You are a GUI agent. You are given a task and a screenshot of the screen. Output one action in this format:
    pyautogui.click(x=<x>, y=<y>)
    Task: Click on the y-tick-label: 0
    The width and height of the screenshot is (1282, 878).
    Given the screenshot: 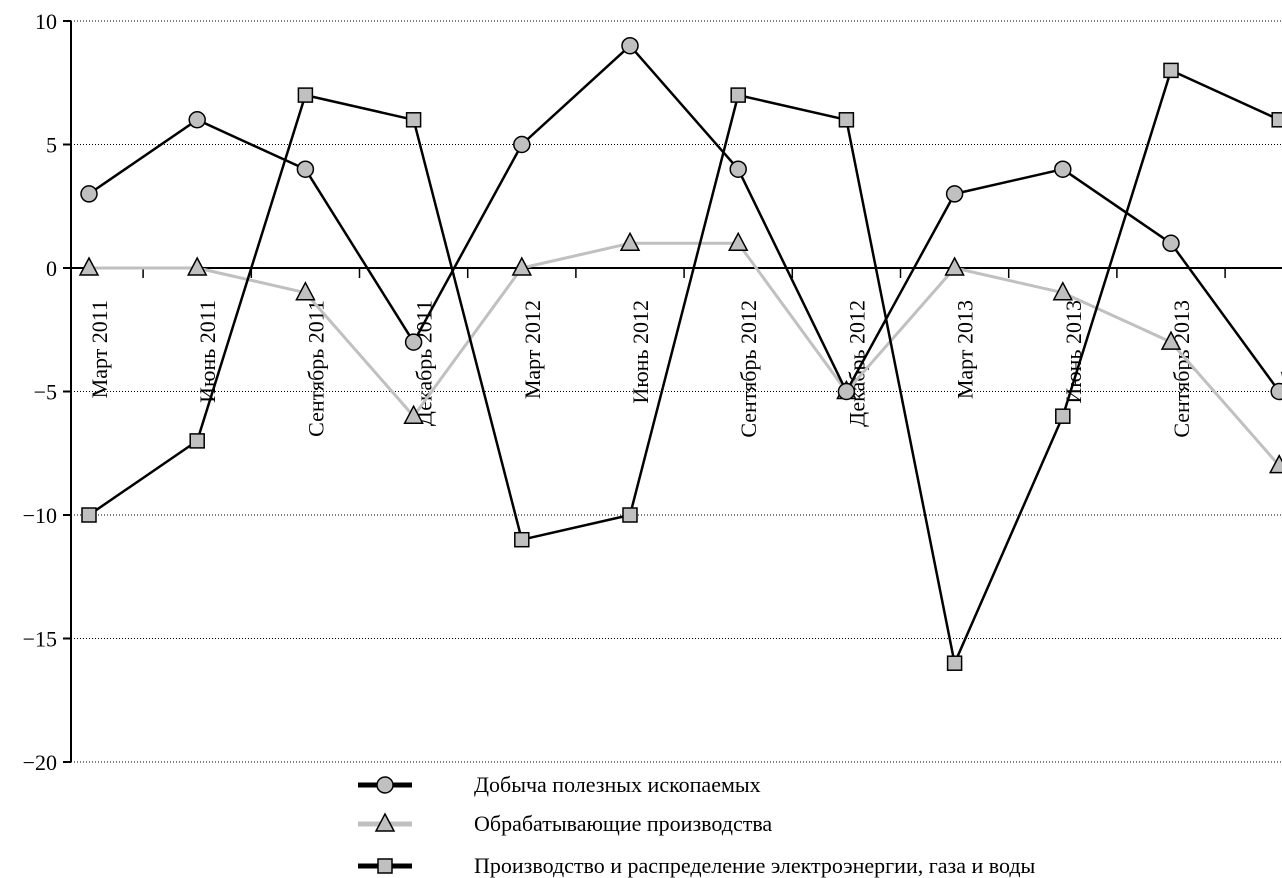 What is the action you would take?
    pyautogui.click(x=51, y=268)
    